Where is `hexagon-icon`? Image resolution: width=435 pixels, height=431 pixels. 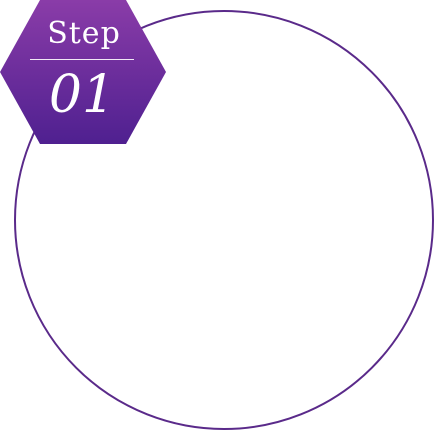 hexagon-icon is located at coordinates (83, 72).